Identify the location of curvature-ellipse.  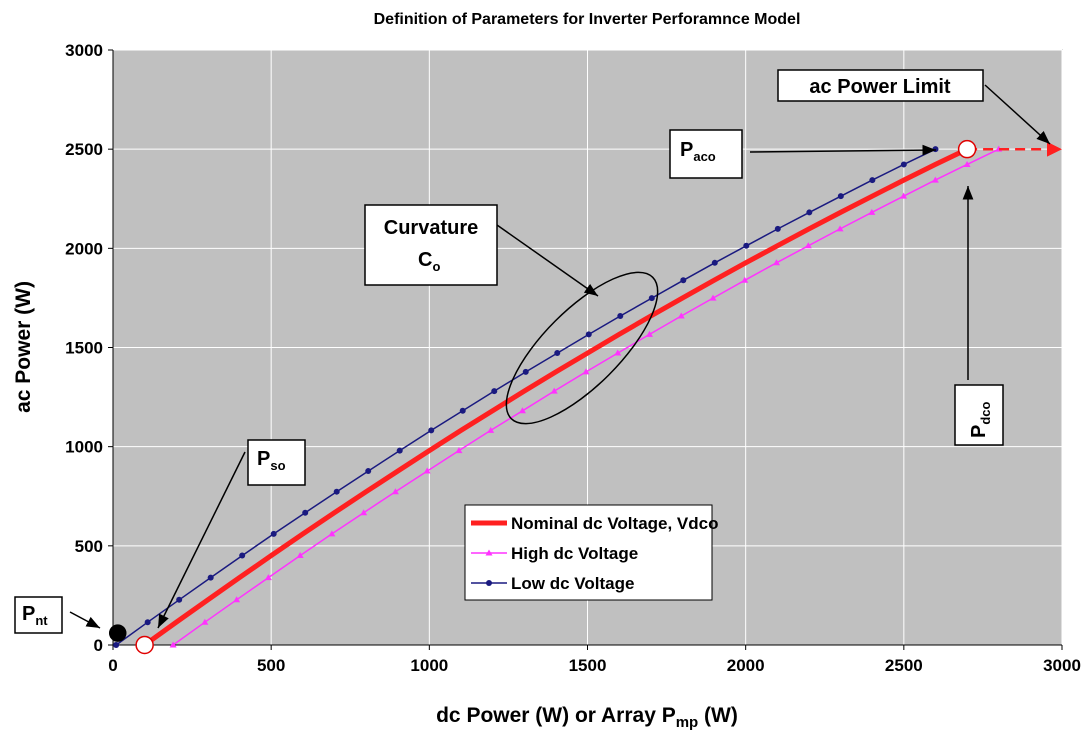
(582, 348).